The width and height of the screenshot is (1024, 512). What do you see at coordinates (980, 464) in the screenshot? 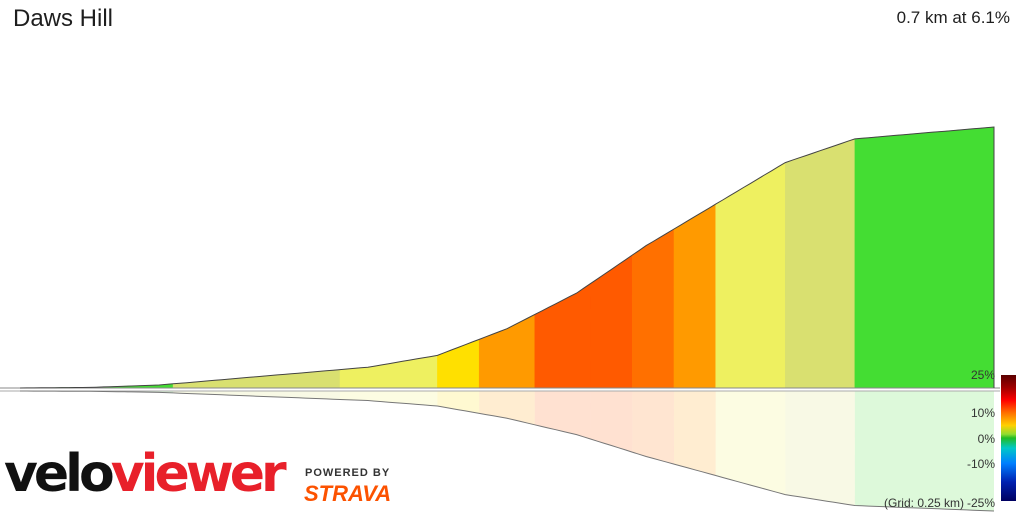
I see `scale-label-minus-10: -10%` at bounding box center [980, 464].